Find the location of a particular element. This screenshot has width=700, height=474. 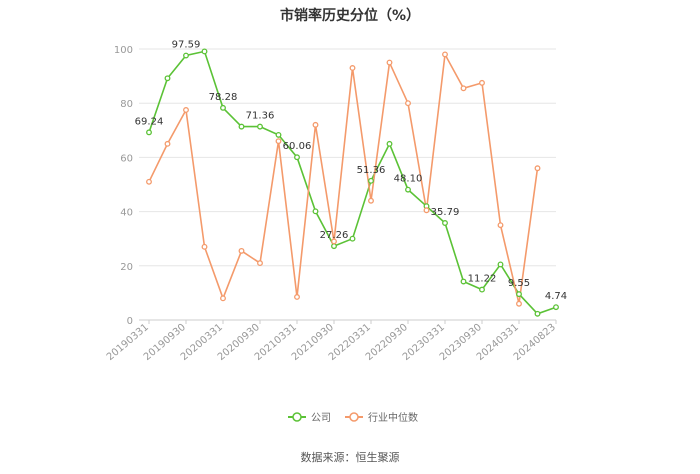

chart-title: 市销率历史分位（%） is located at coordinates (350, 15).